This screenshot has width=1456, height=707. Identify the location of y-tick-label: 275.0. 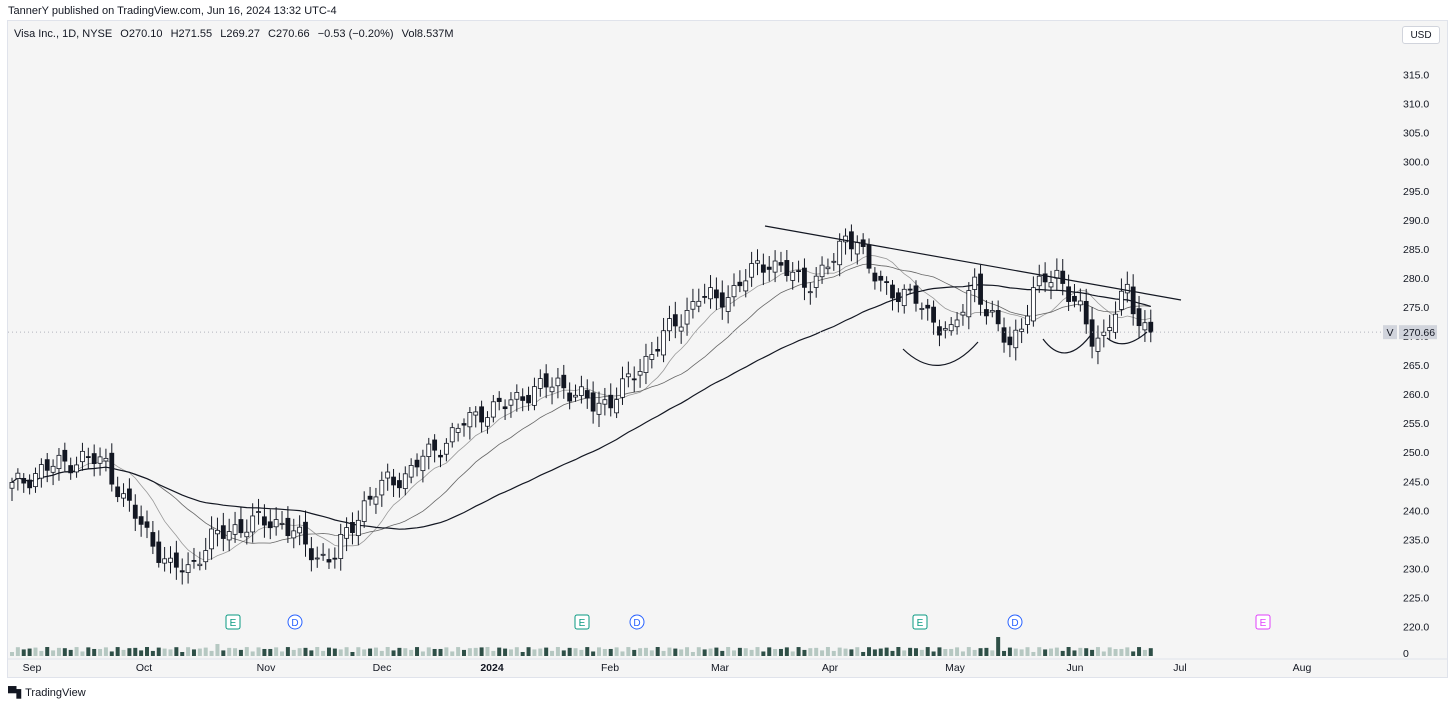
(1416, 308).